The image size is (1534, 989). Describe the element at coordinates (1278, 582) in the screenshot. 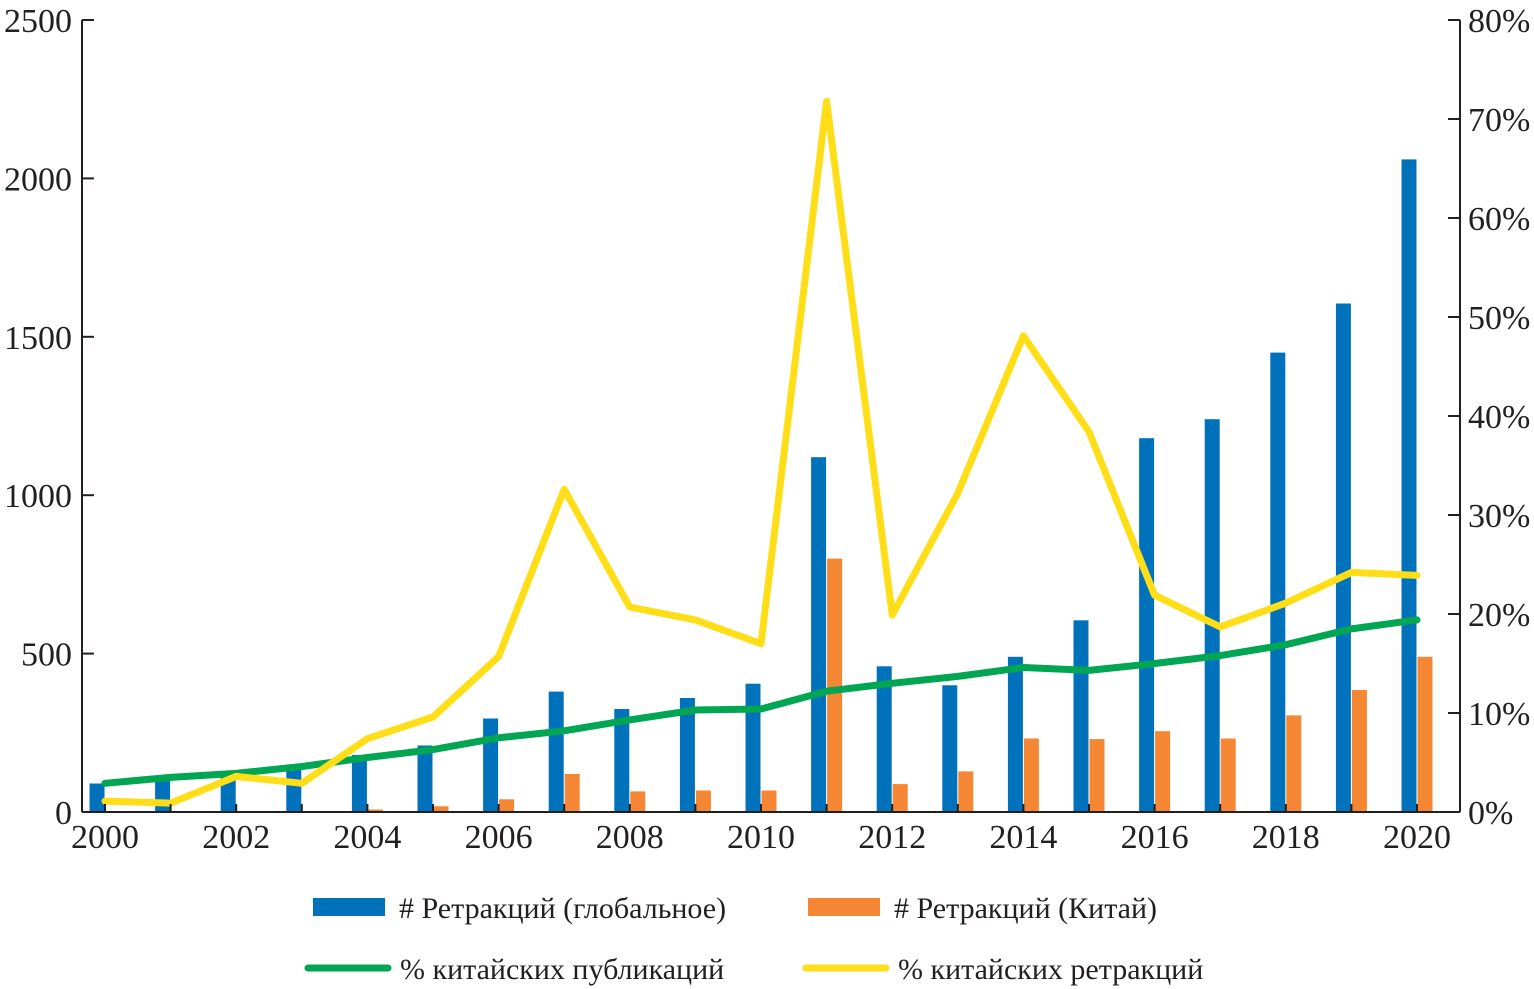

I see `bar-global-2018` at that location.